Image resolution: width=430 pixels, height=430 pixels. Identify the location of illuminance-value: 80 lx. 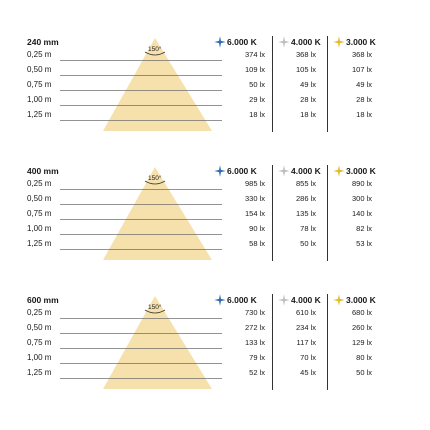
(364, 357).